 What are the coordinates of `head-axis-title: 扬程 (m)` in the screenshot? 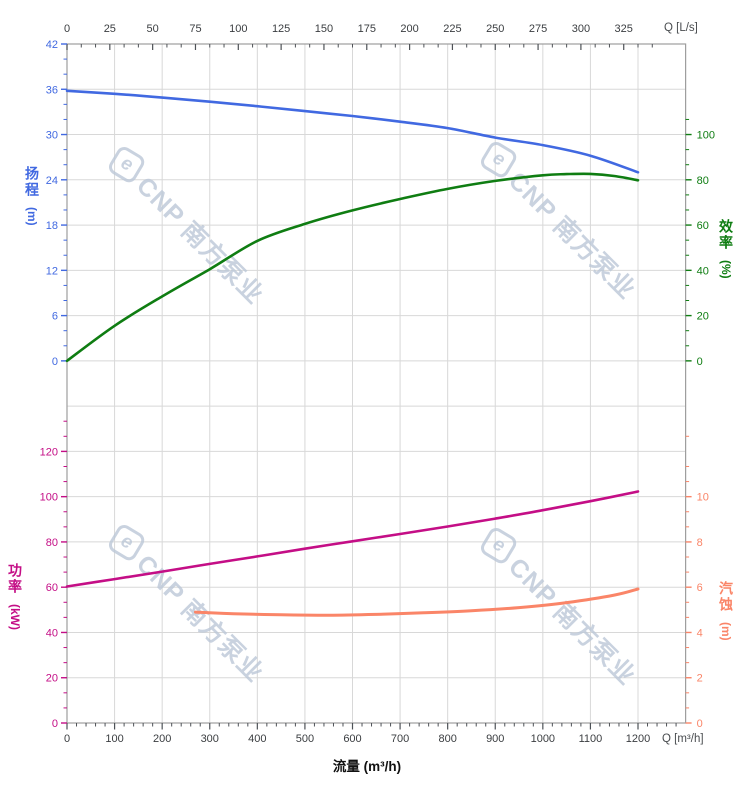 It's located at (32, 196).